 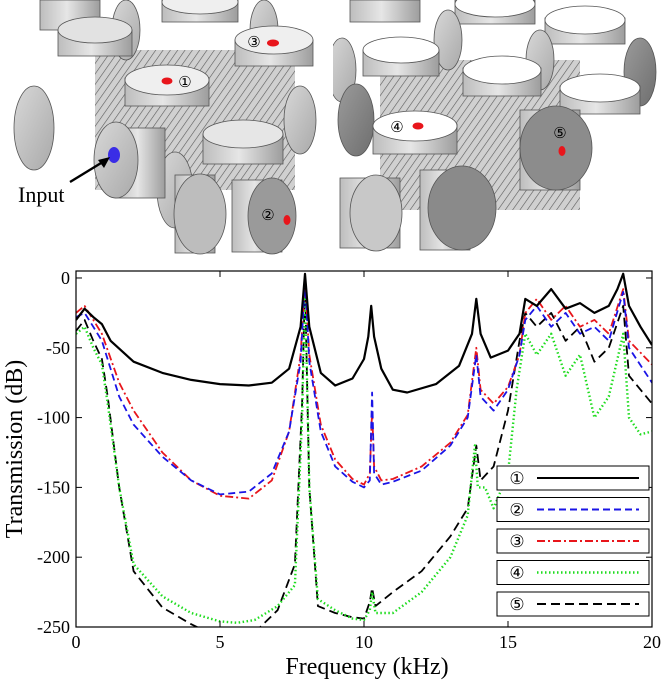 What do you see at coordinates (573, 572) in the screenshot?
I see `legend-entry-4: ④` at bounding box center [573, 572].